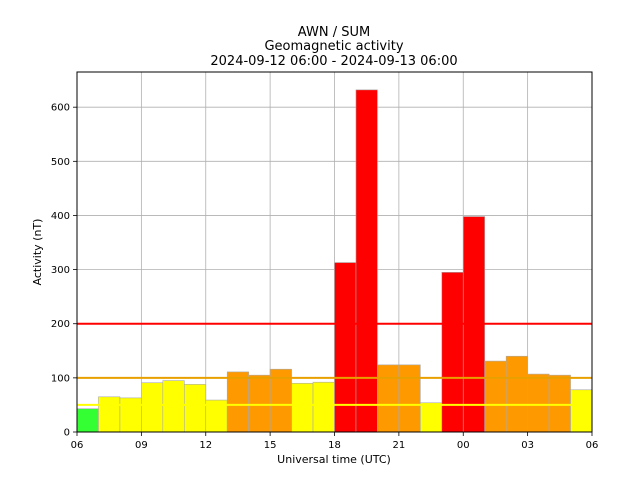 This screenshot has height=480, width=640. What do you see at coordinates (399, 445) in the screenshot?
I see `x-tick-label: 21` at bounding box center [399, 445].